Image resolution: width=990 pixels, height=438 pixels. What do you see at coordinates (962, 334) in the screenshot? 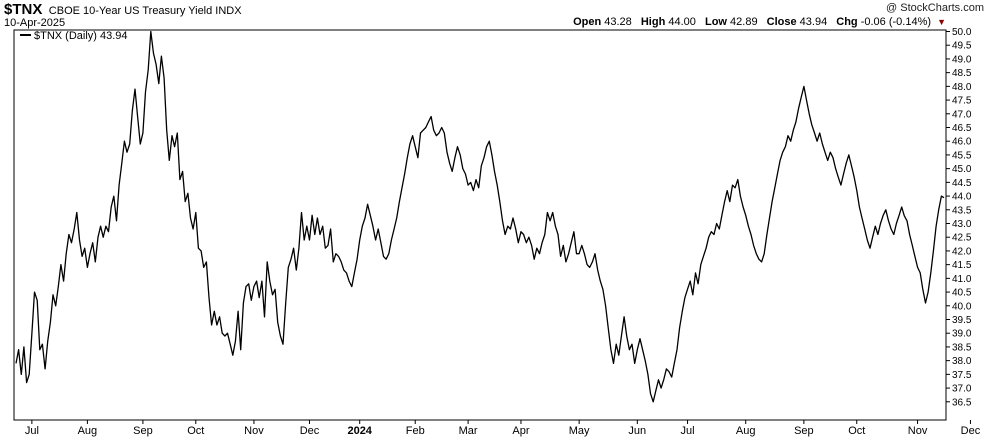
I see `y-tick-label: 39.0` at bounding box center [962, 334].